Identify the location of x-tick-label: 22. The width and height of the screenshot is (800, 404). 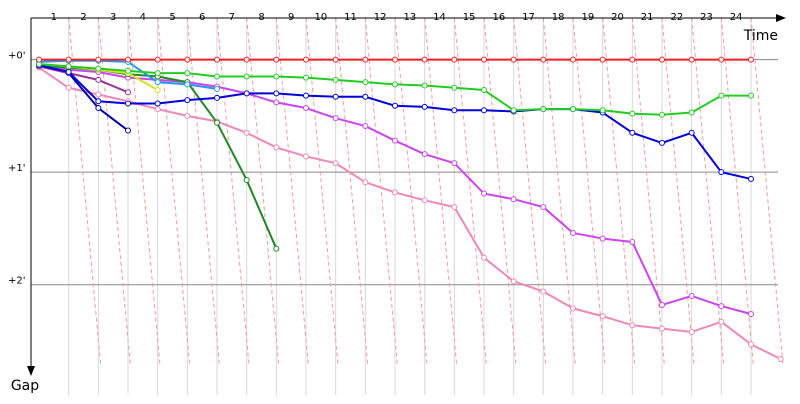
(676, 17).